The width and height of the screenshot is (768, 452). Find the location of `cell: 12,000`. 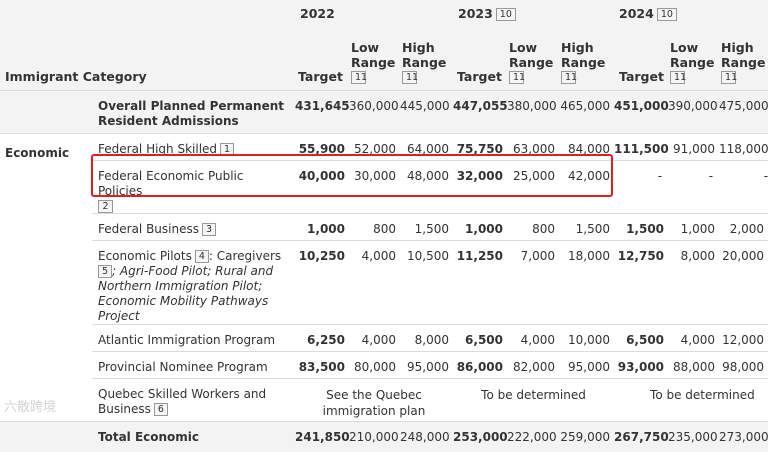

cell: 12,000 is located at coordinates (743, 338).